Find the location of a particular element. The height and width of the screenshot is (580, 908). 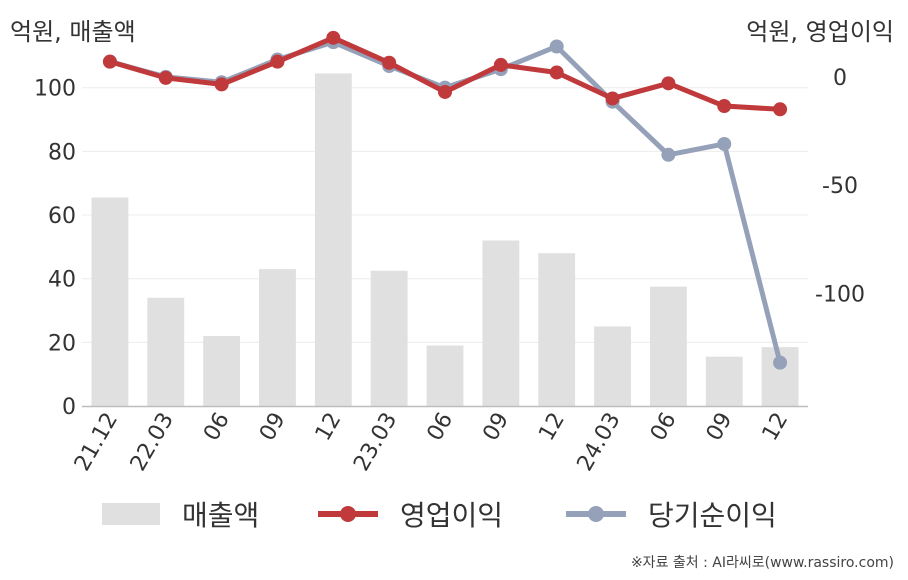

right-tick-label: -100 is located at coordinates (840, 294).